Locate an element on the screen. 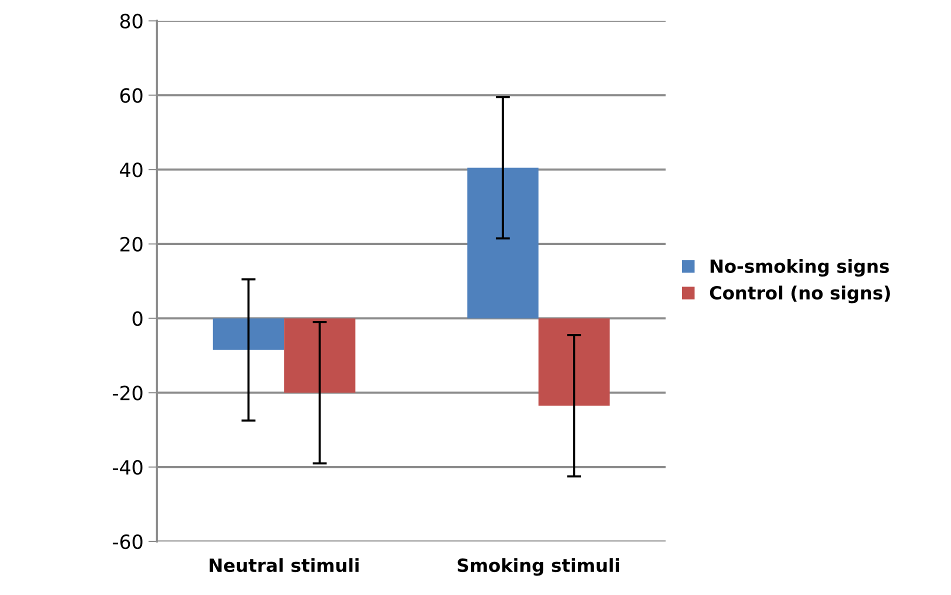 The width and height of the screenshot is (951, 595). y-tick-label: -40 is located at coordinates (127, 467).